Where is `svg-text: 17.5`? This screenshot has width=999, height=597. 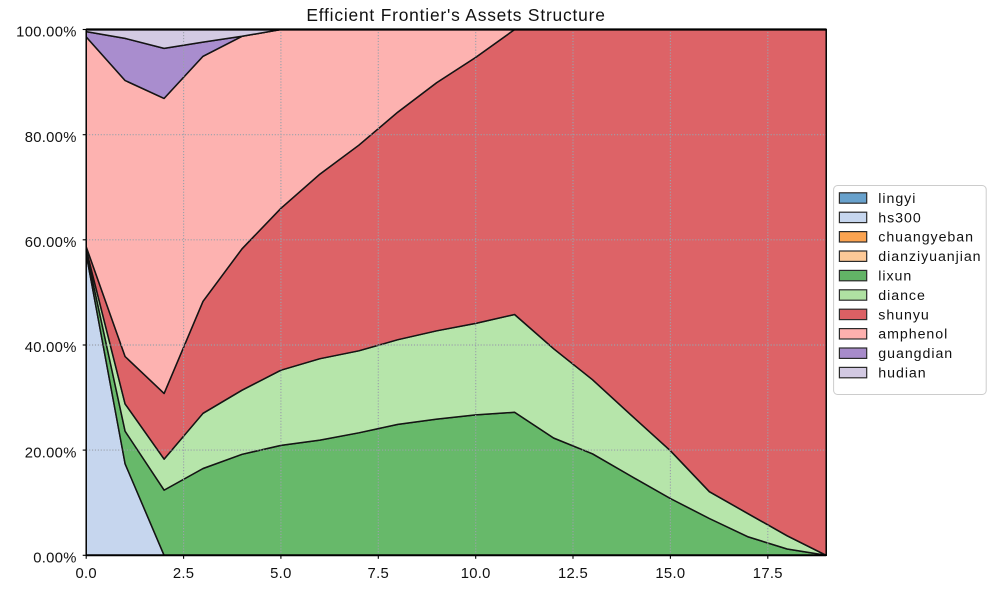
svg-text: 17.5 is located at coordinates (768, 574).